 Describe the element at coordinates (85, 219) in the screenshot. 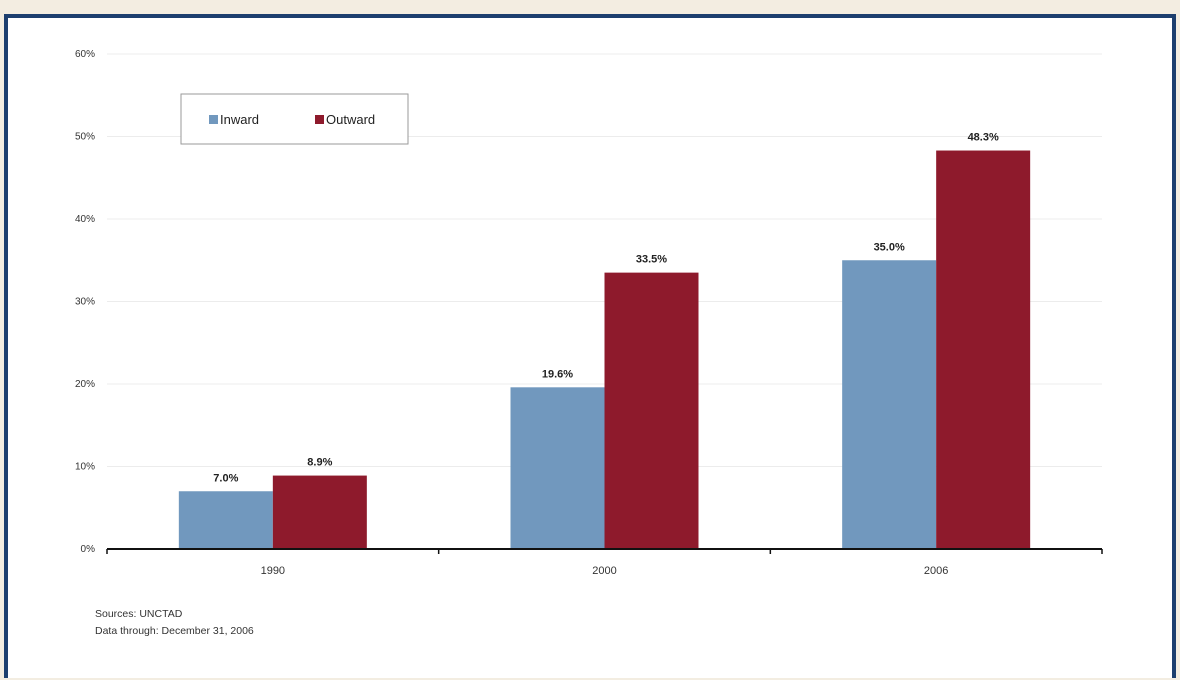

I see `y-tick-label: 40%` at that location.